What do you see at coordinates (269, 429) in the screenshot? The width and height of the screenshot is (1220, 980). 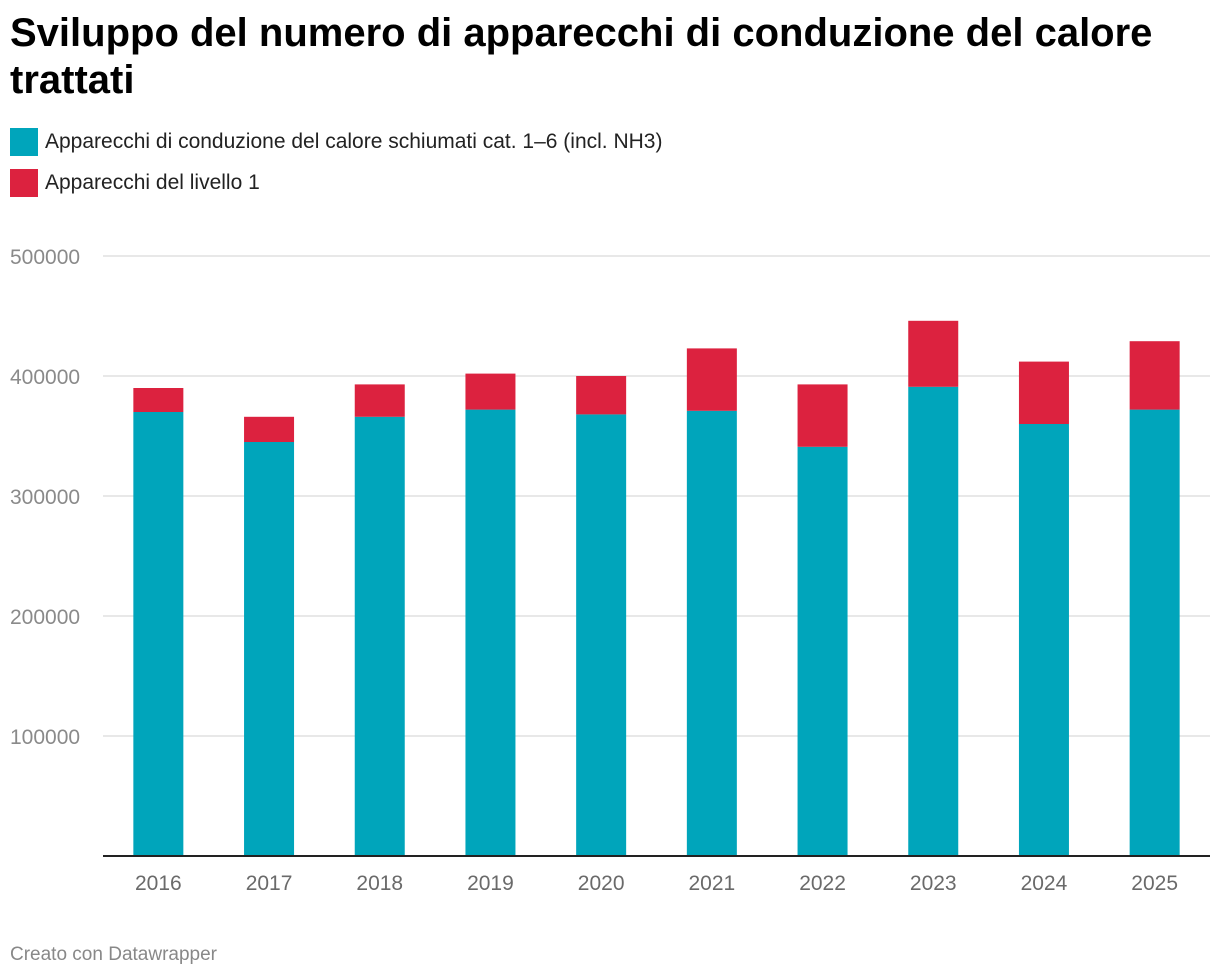 I see `bar-series2-2017` at bounding box center [269, 429].